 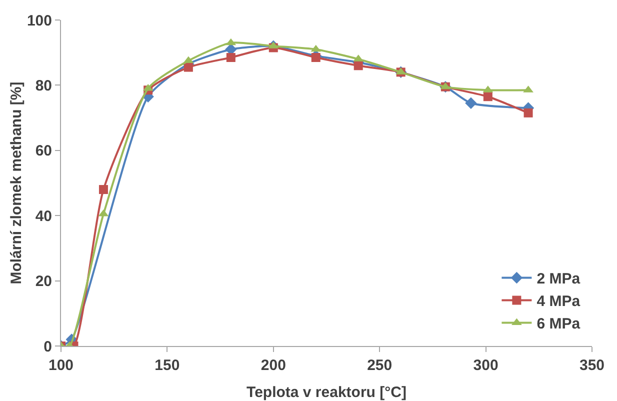 I want to click on legend-label: 2 MPa, so click(x=558, y=279).